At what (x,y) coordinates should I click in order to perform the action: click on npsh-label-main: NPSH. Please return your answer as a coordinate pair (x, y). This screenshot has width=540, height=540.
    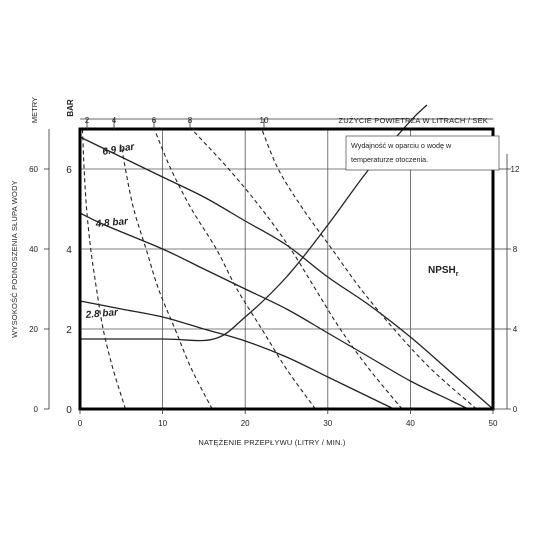
    Looking at the image, I should click on (442, 270).